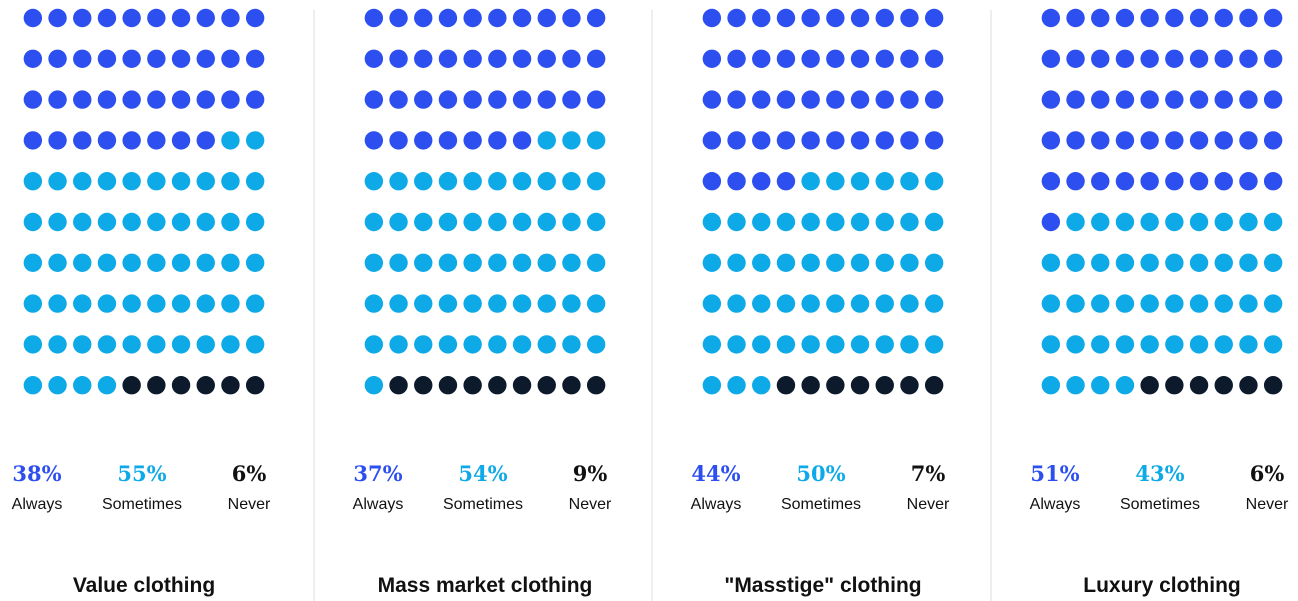 Image resolution: width=1298 pixels, height=601 pixels. Describe the element at coordinates (928, 473) in the screenshot. I see `percent-label: 7%` at that location.